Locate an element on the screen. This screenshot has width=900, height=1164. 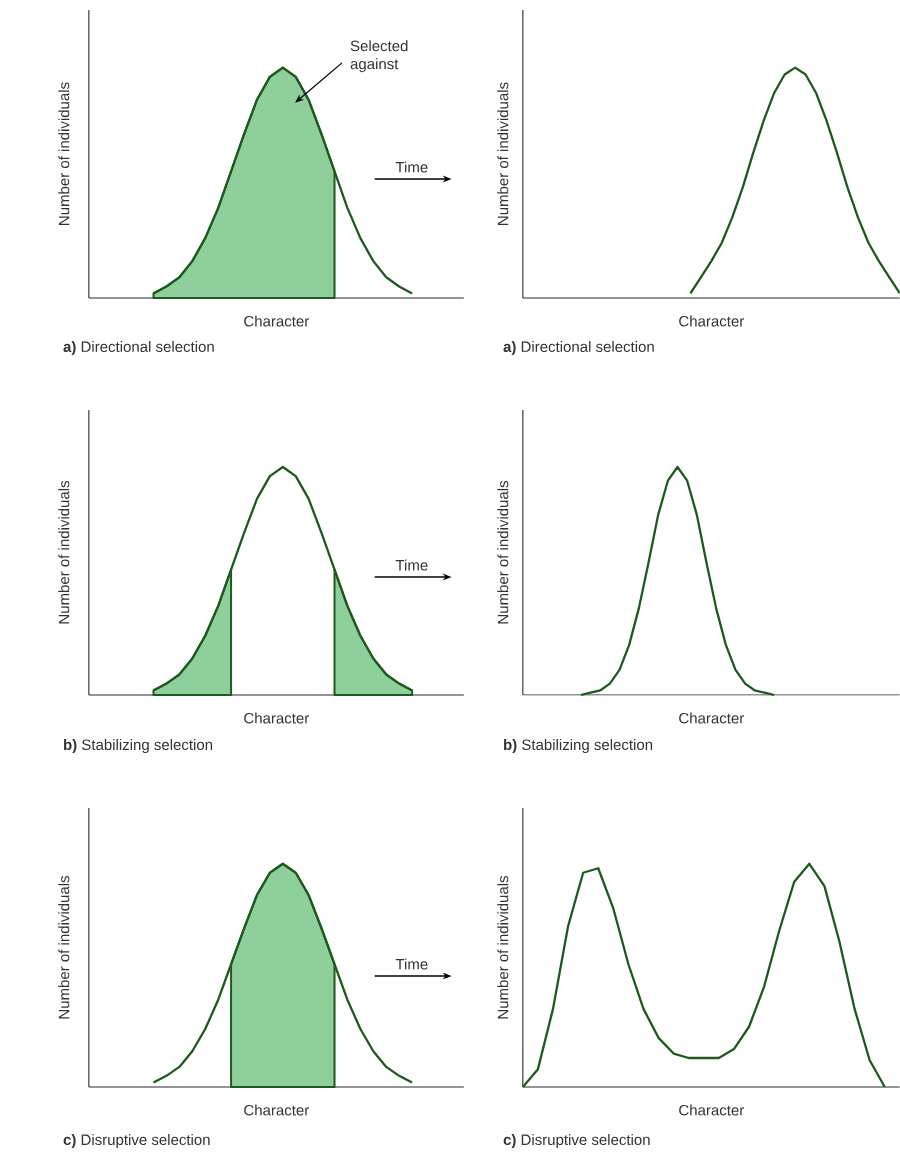
annotation: Selected against is located at coordinates (379, 56).